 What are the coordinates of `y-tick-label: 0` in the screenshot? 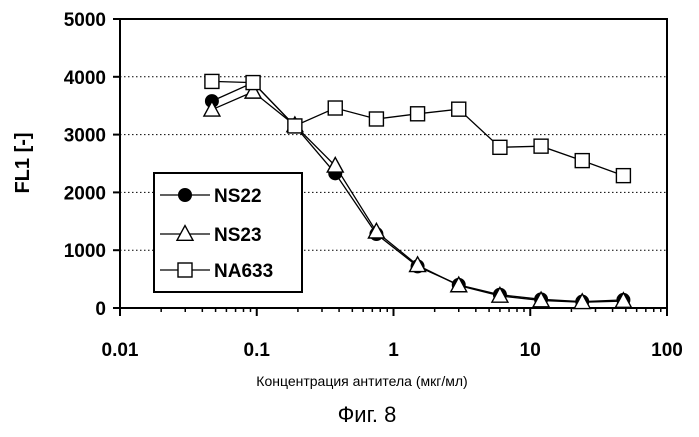 It's located at (100, 309).